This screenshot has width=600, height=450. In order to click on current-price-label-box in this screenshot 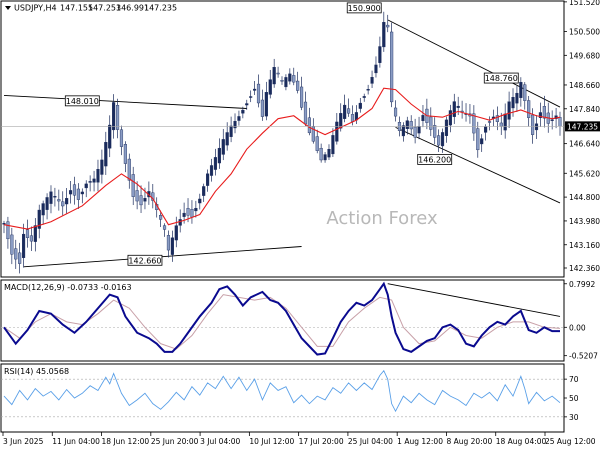, I will do `click(582, 126)`.